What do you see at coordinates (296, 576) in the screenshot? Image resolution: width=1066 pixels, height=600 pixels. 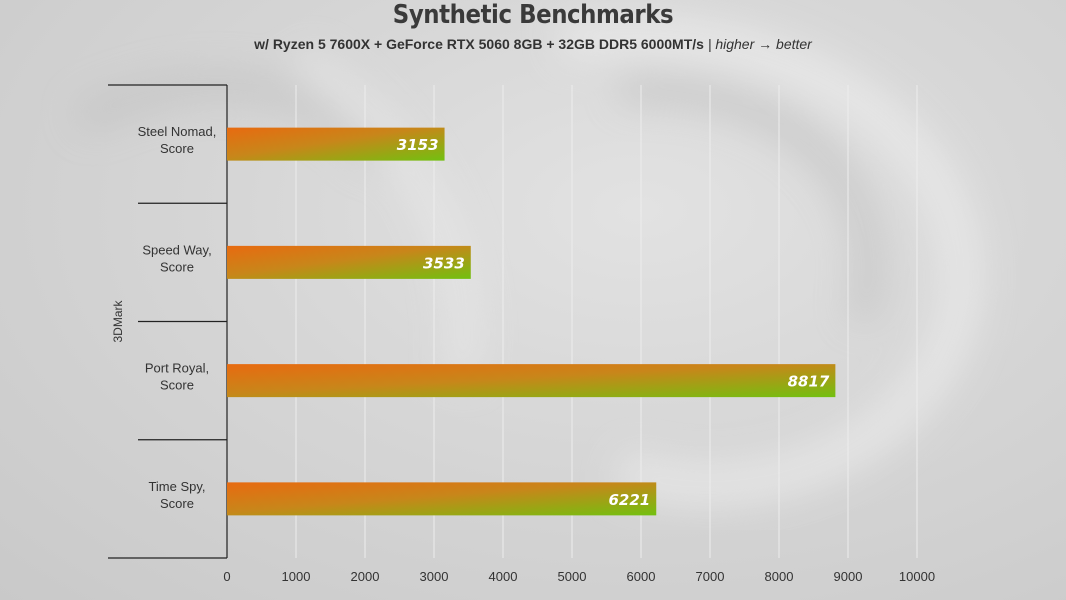 I see `x-tick-label-1: 1000` at bounding box center [296, 576].